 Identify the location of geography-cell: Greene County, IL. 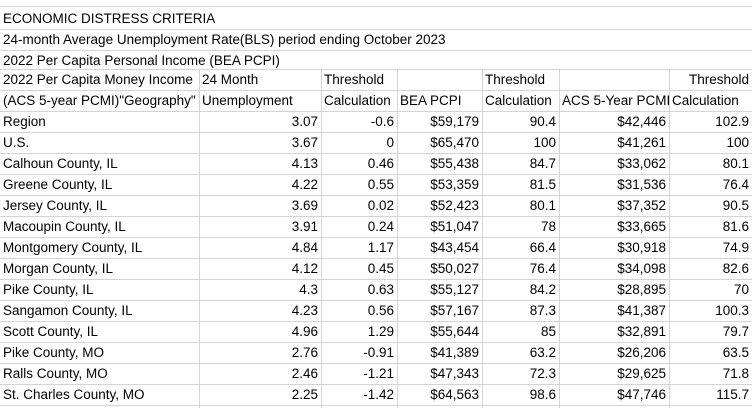
(58, 184).